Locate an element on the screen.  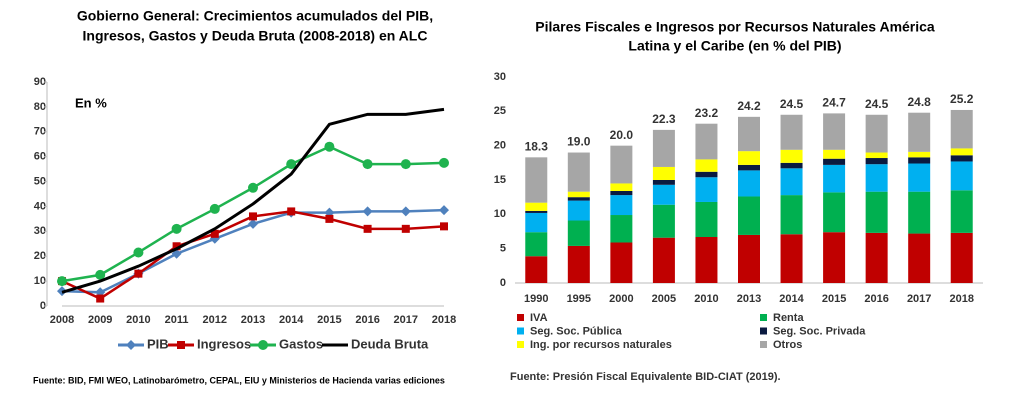
x-tick-label: 2011 is located at coordinates (177, 320).